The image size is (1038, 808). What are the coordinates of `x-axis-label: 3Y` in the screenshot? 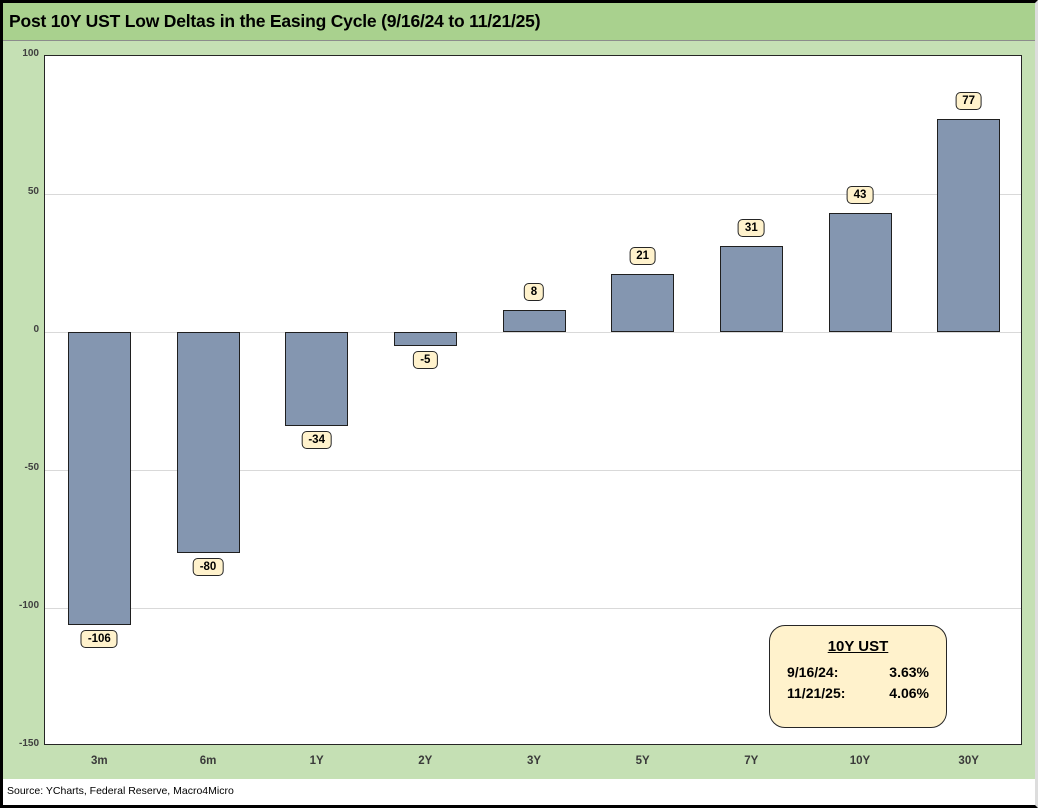 It's located at (534, 761).